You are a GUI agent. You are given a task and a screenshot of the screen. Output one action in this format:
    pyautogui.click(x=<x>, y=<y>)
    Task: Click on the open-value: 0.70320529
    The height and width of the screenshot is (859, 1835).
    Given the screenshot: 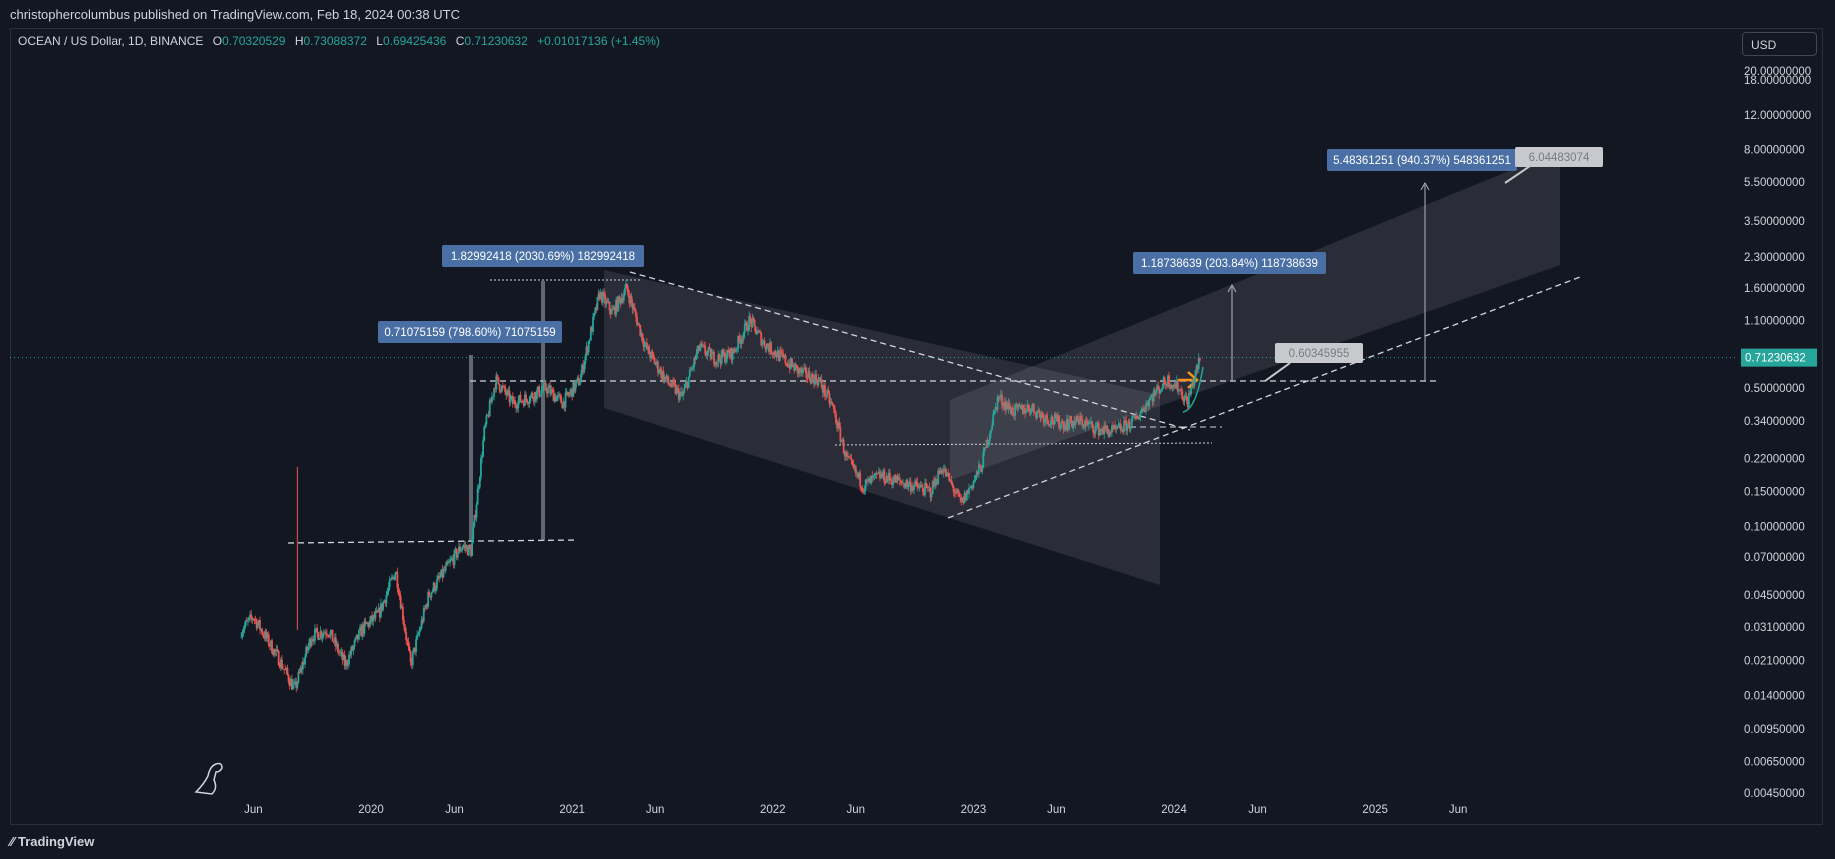 What is the action you would take?
    pyautogui.click(x=254, y=41)
    